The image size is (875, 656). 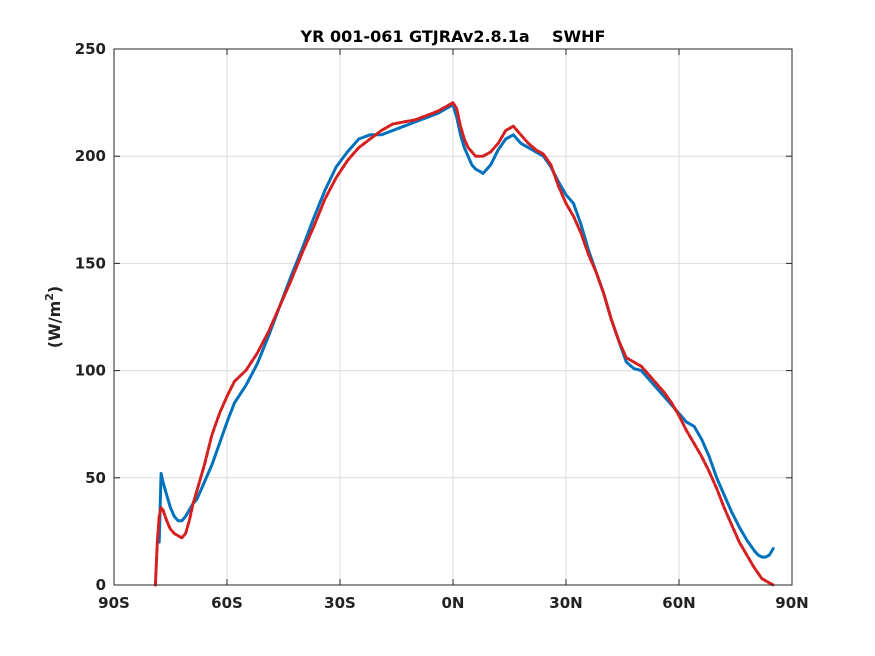 What do you see at coordinates (90, 371) in the screenshot?
I see `y-tick-label: 100` at bounding box center [90, 371].